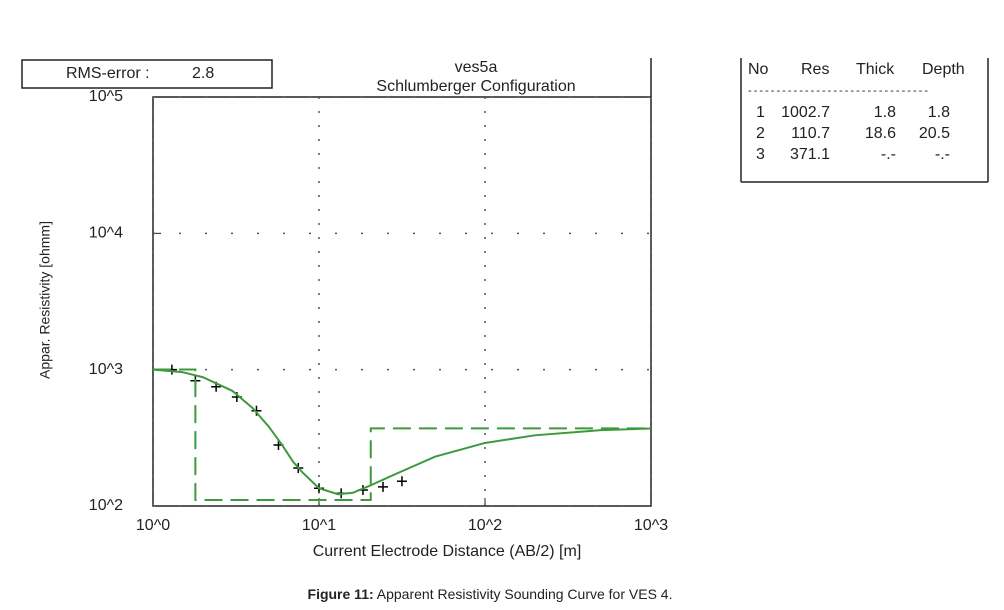 The height and width of the screenshot is (610, 1004). Describe the element at coordinates (106, 233) in the screenshot. I see `y-tick-label: 10^4` at that location.